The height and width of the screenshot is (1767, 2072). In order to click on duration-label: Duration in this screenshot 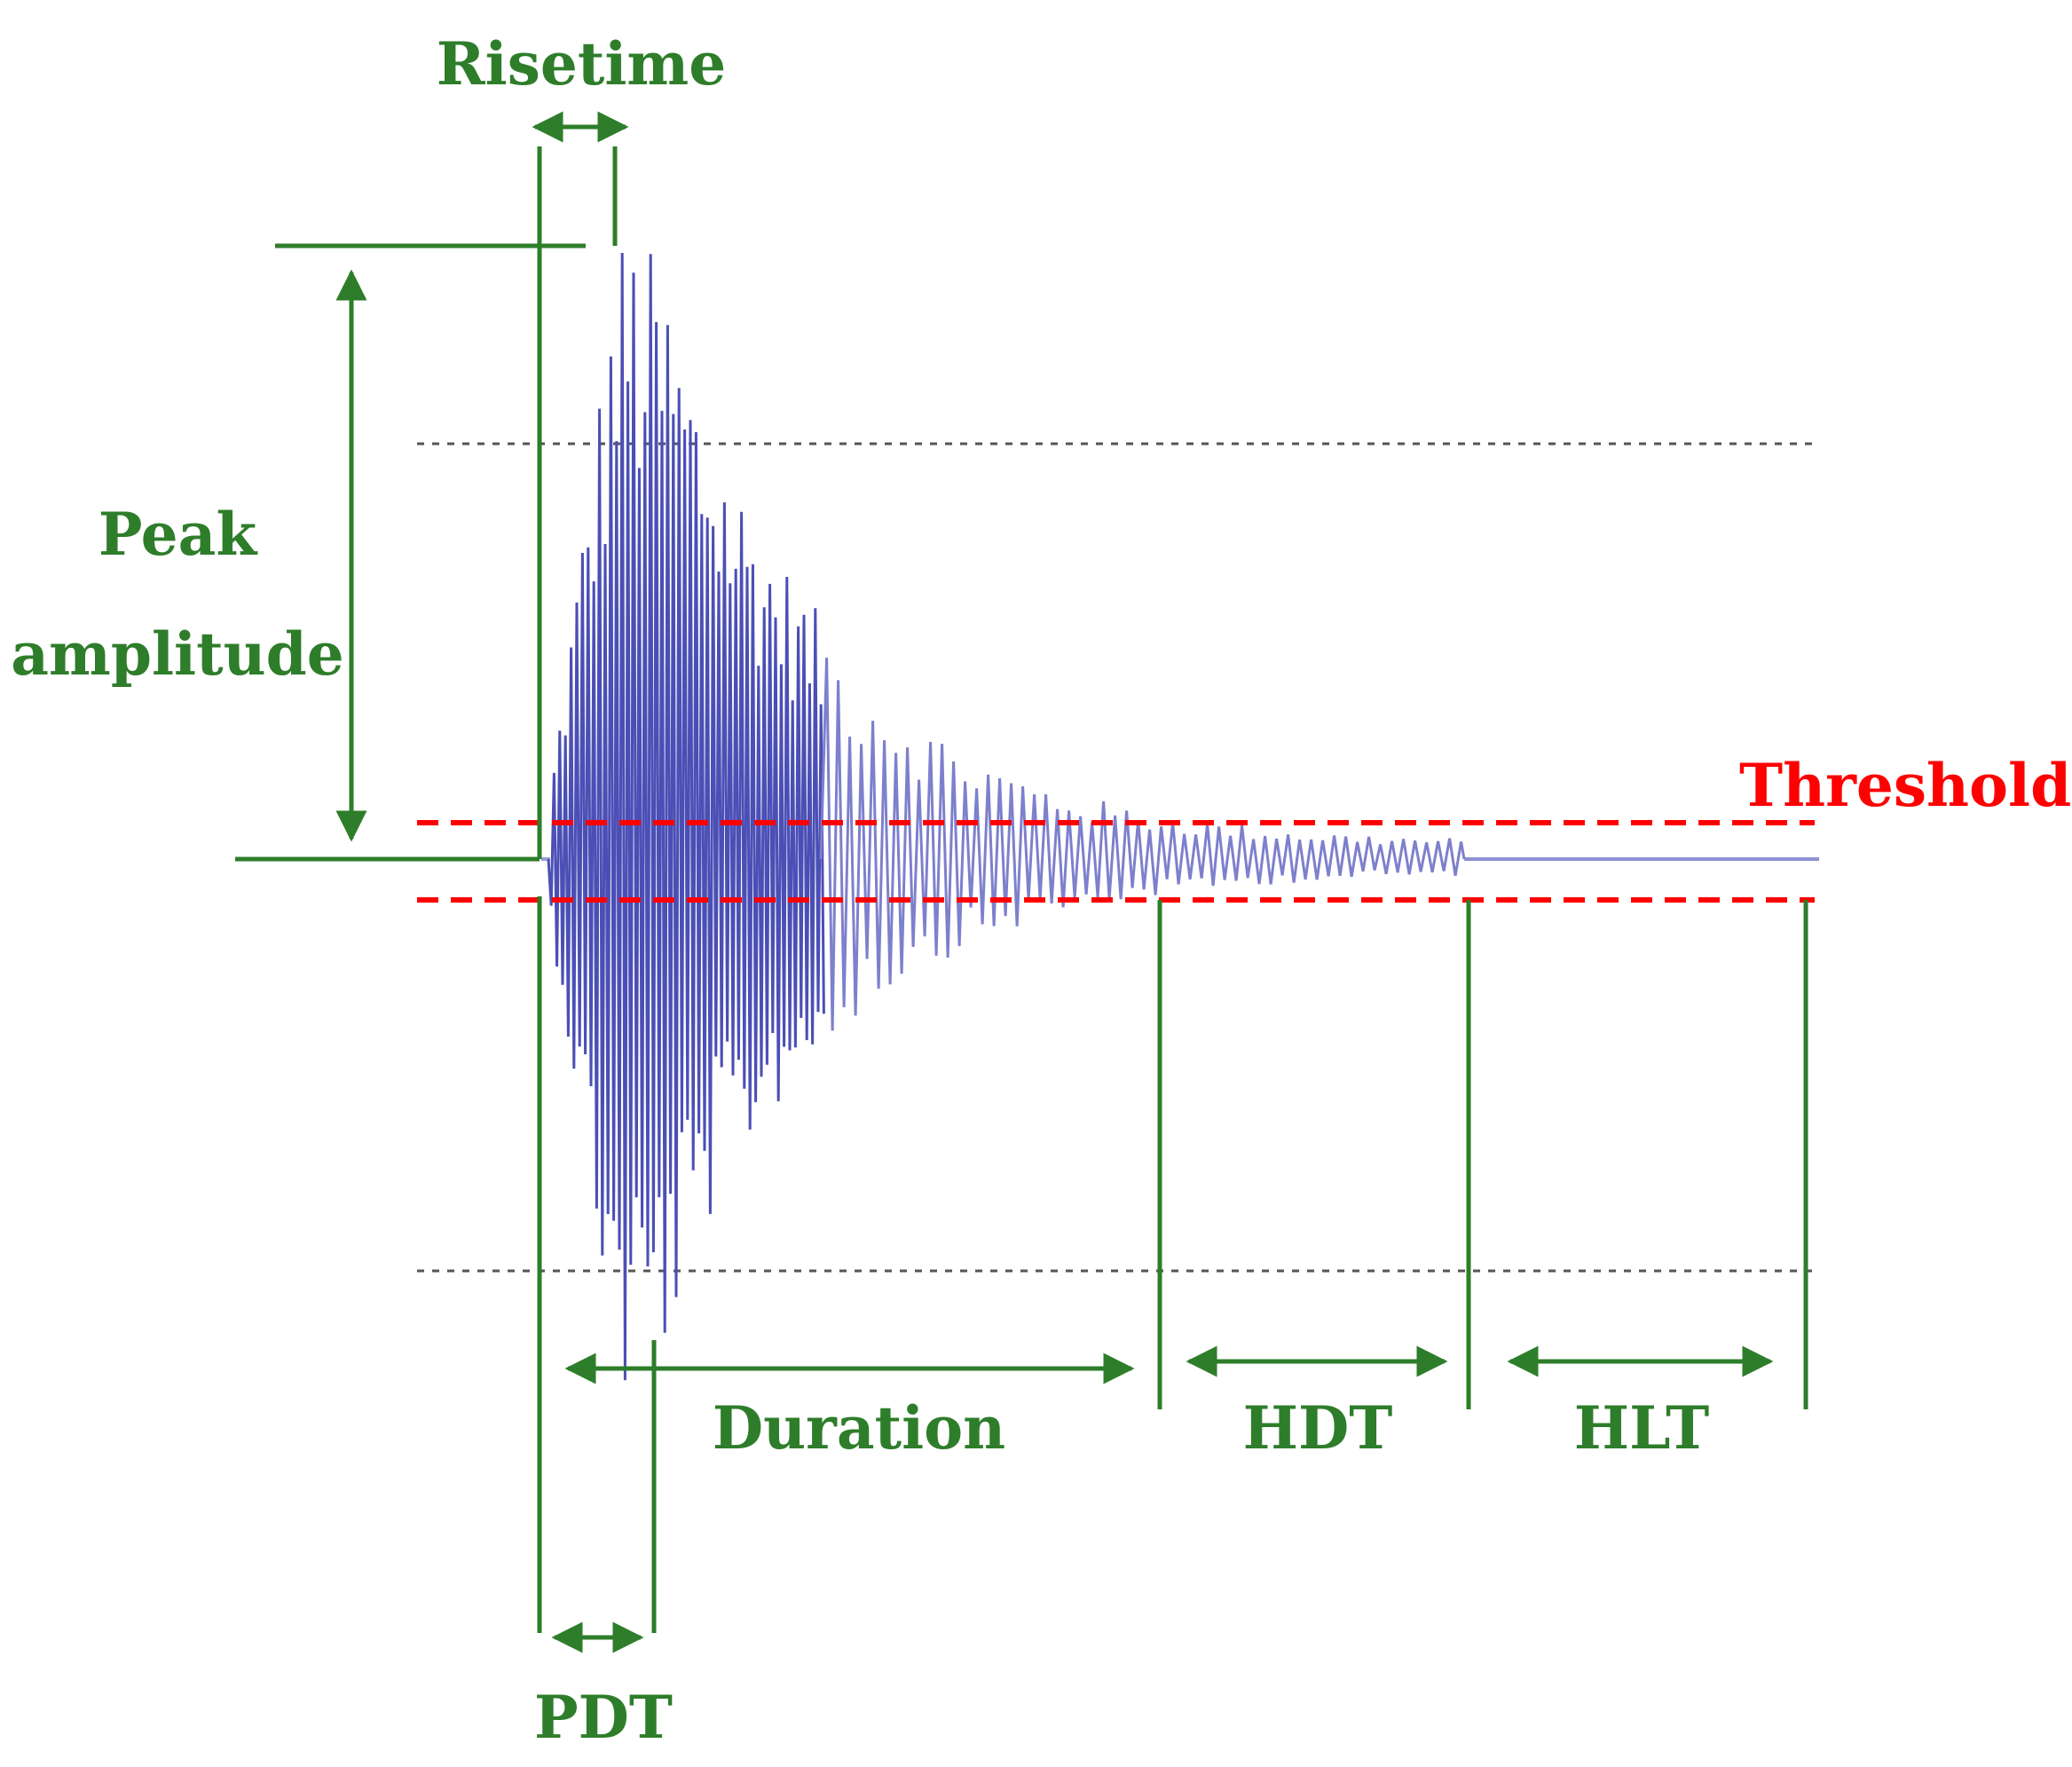, I will do `click(859, 1428)`.